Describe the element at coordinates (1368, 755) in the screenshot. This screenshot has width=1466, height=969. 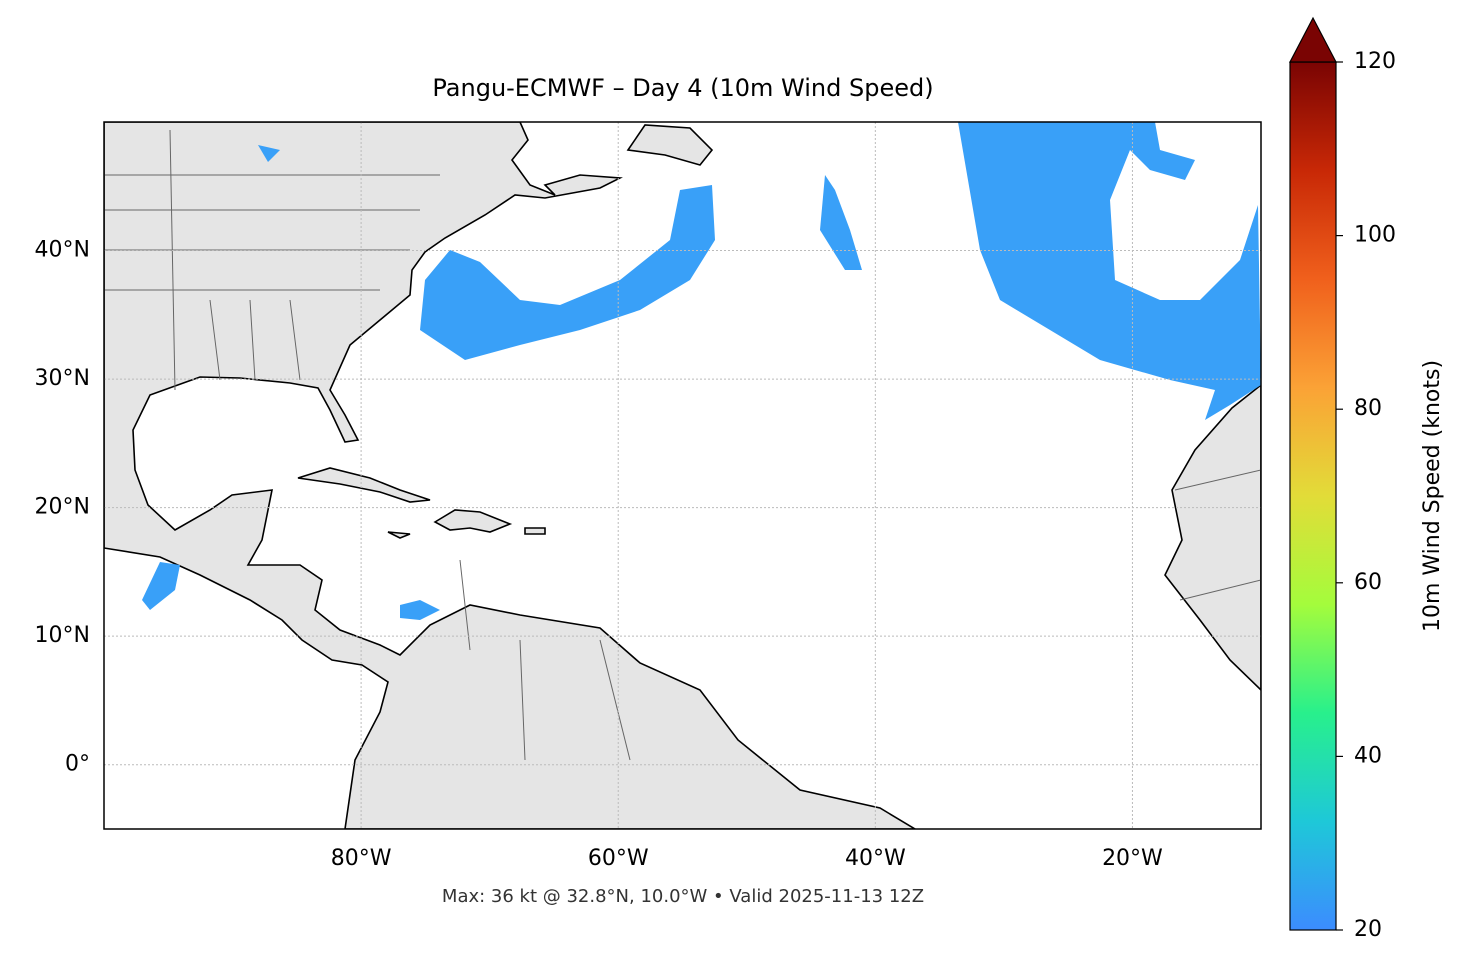
I see `colorbar-tick-label: 40` at that location.